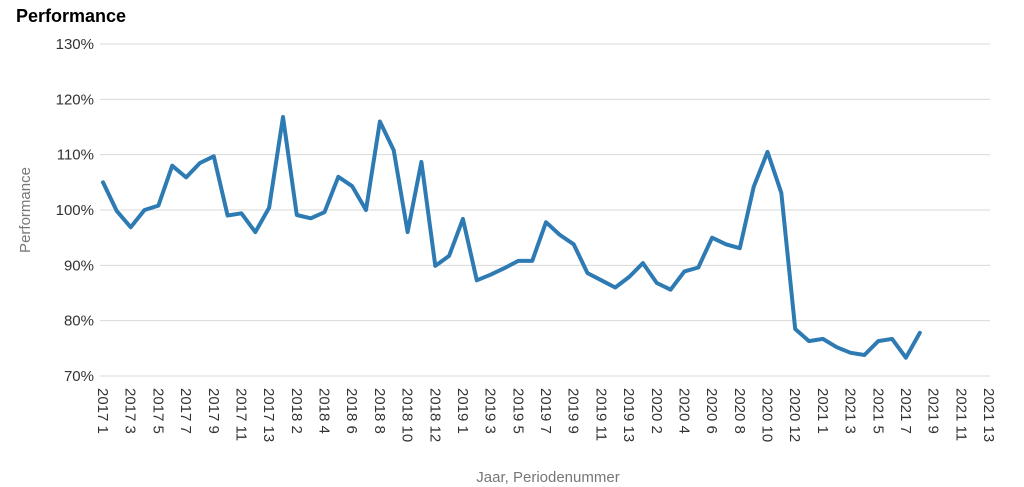 This screenshot has width=1024, height=487. Describe the element at coordinates (25, 210) in the screenshot. I see `y-axis-title: Performance` at that location.